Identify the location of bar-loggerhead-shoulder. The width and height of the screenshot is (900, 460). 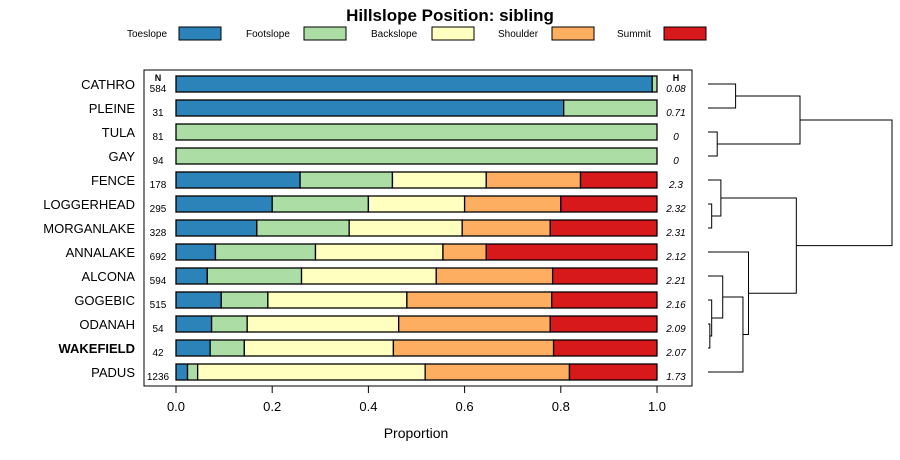
(512, 204).